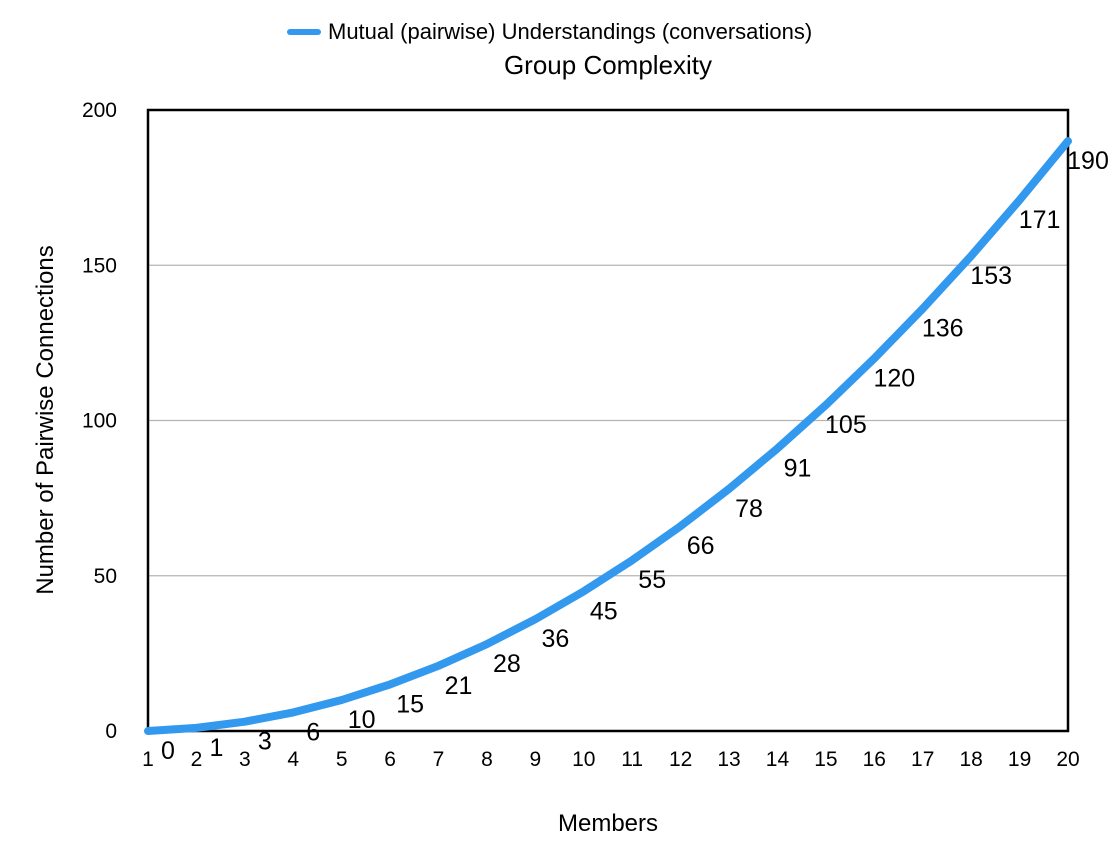 The image size is (1120, 864). What do you see at coordinates (111, 731) in the screenshot?
I see `y-tick-label: 0` at bounding box center [111, 731].